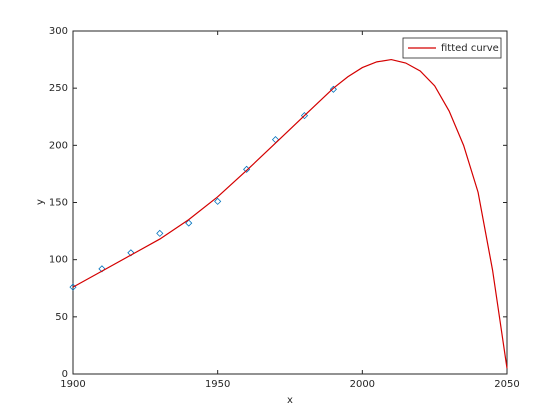 The height and width of the screenshot is (420, 560). What do you see at coordinates (61, 317) in the screenshot?
I see `y-tick-label: 50` at bounding box center [61, 317].